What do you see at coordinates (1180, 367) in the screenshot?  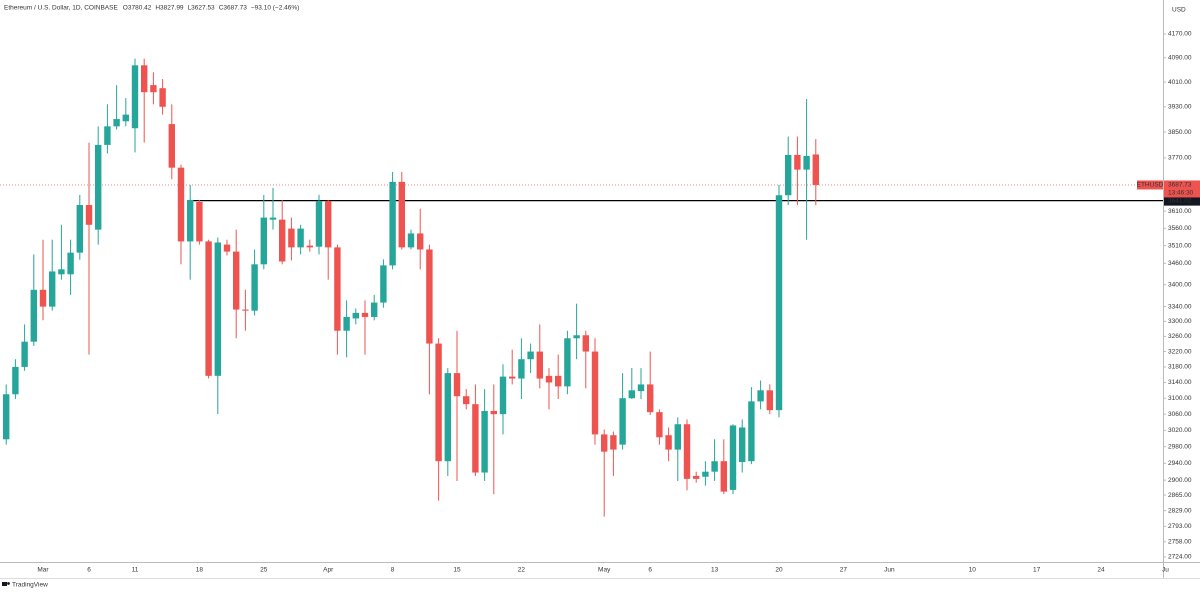 I see `y-tick-label: 3180.00` at bounding box center [1180, 367].